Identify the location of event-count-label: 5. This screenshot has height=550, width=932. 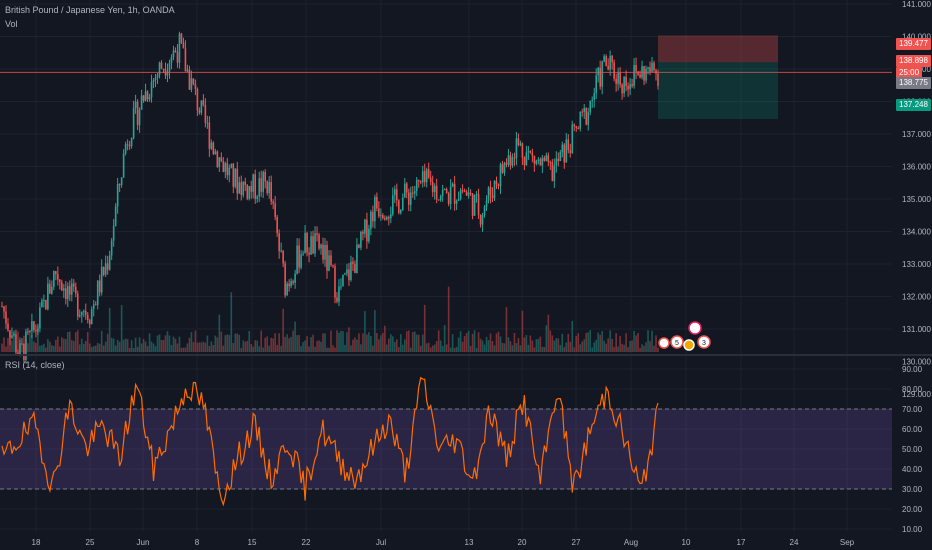
(677, 343).